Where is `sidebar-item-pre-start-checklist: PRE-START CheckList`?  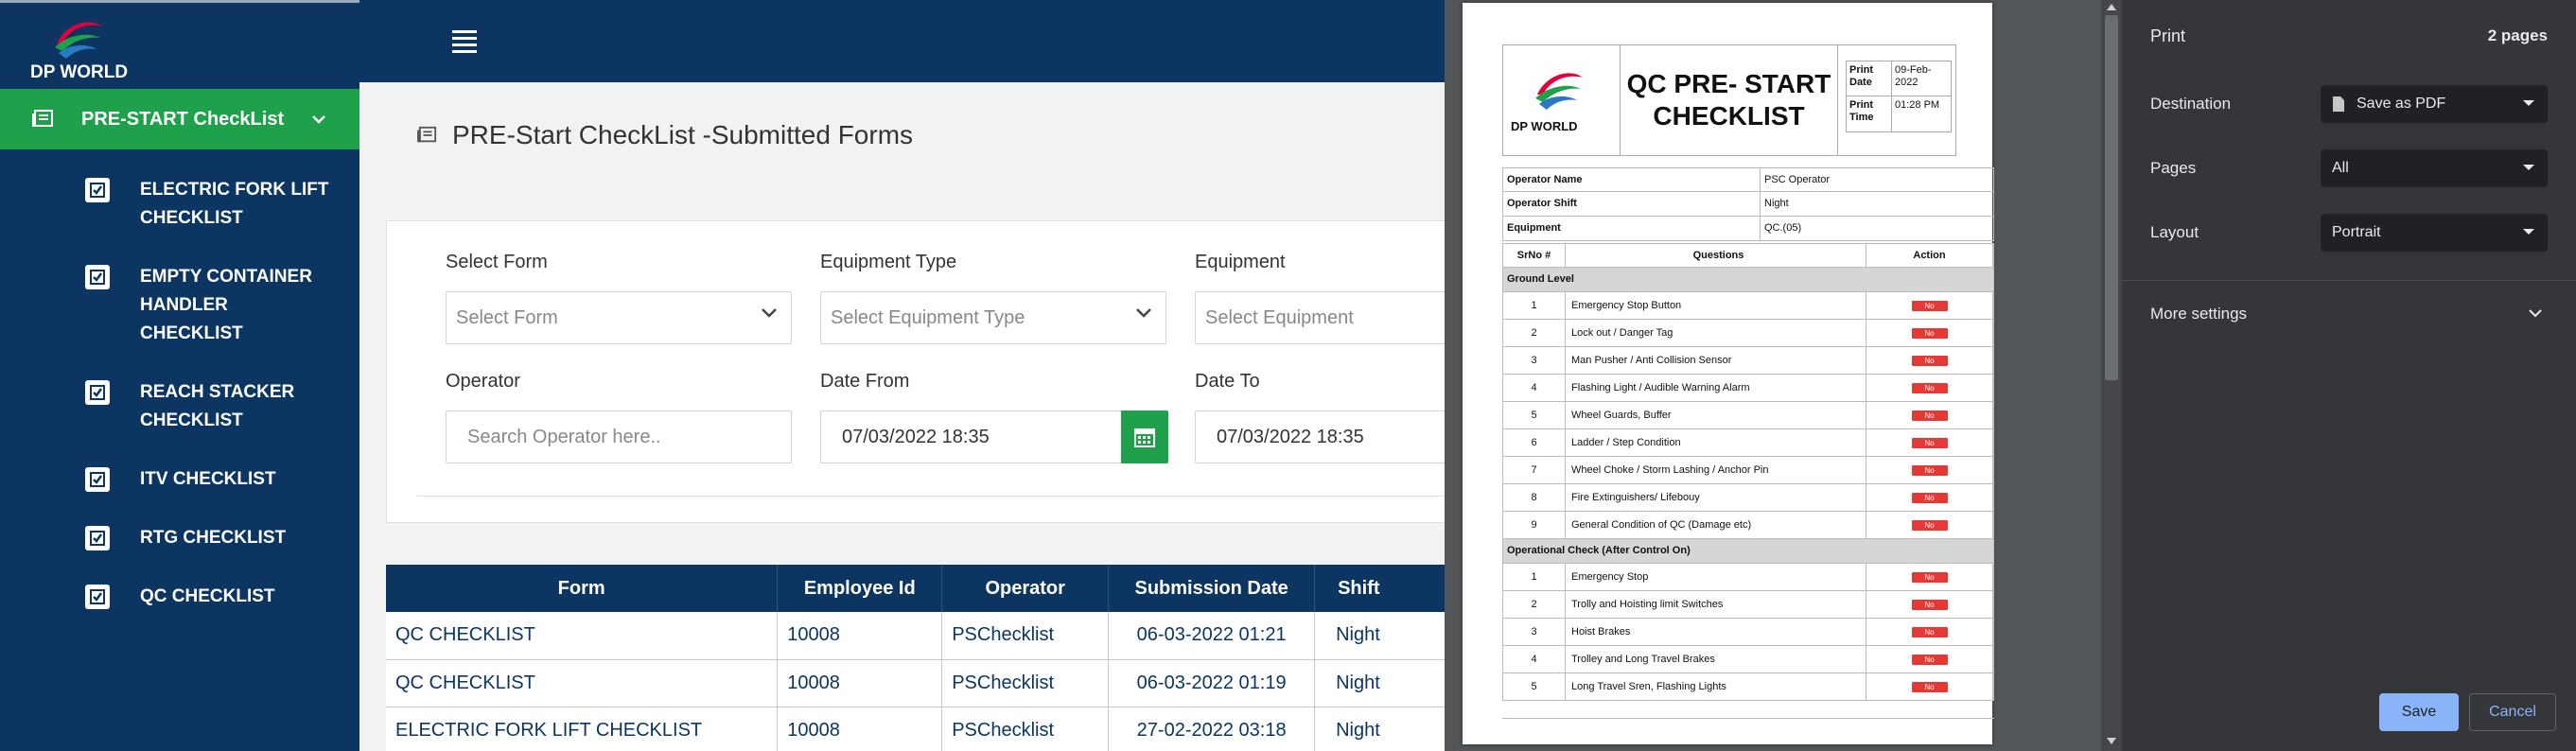
sidebar-item-pre-start-checklist: PRE-START CheckList is located at coordinates (180, 119).